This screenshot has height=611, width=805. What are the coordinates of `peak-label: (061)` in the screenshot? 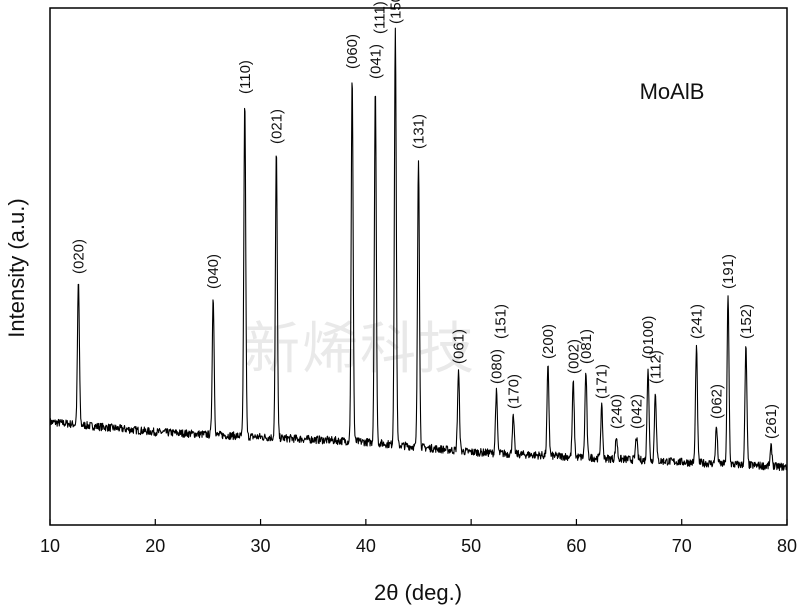 It's located at (459, 346).